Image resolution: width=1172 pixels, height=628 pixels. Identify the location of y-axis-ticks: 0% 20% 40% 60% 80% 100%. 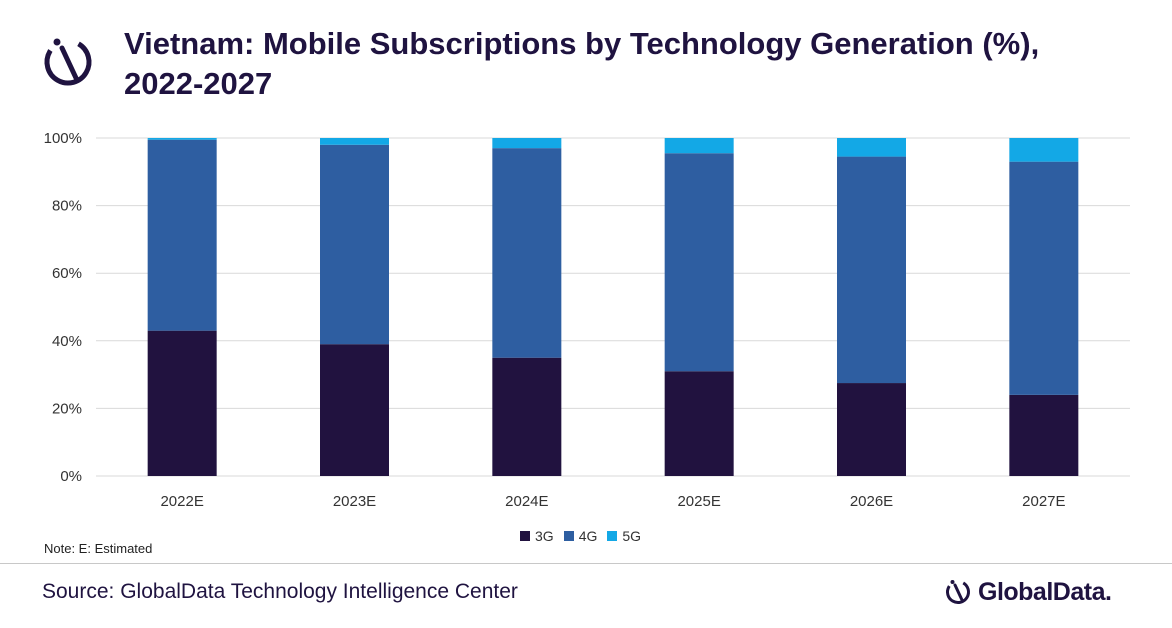
(63, 307).